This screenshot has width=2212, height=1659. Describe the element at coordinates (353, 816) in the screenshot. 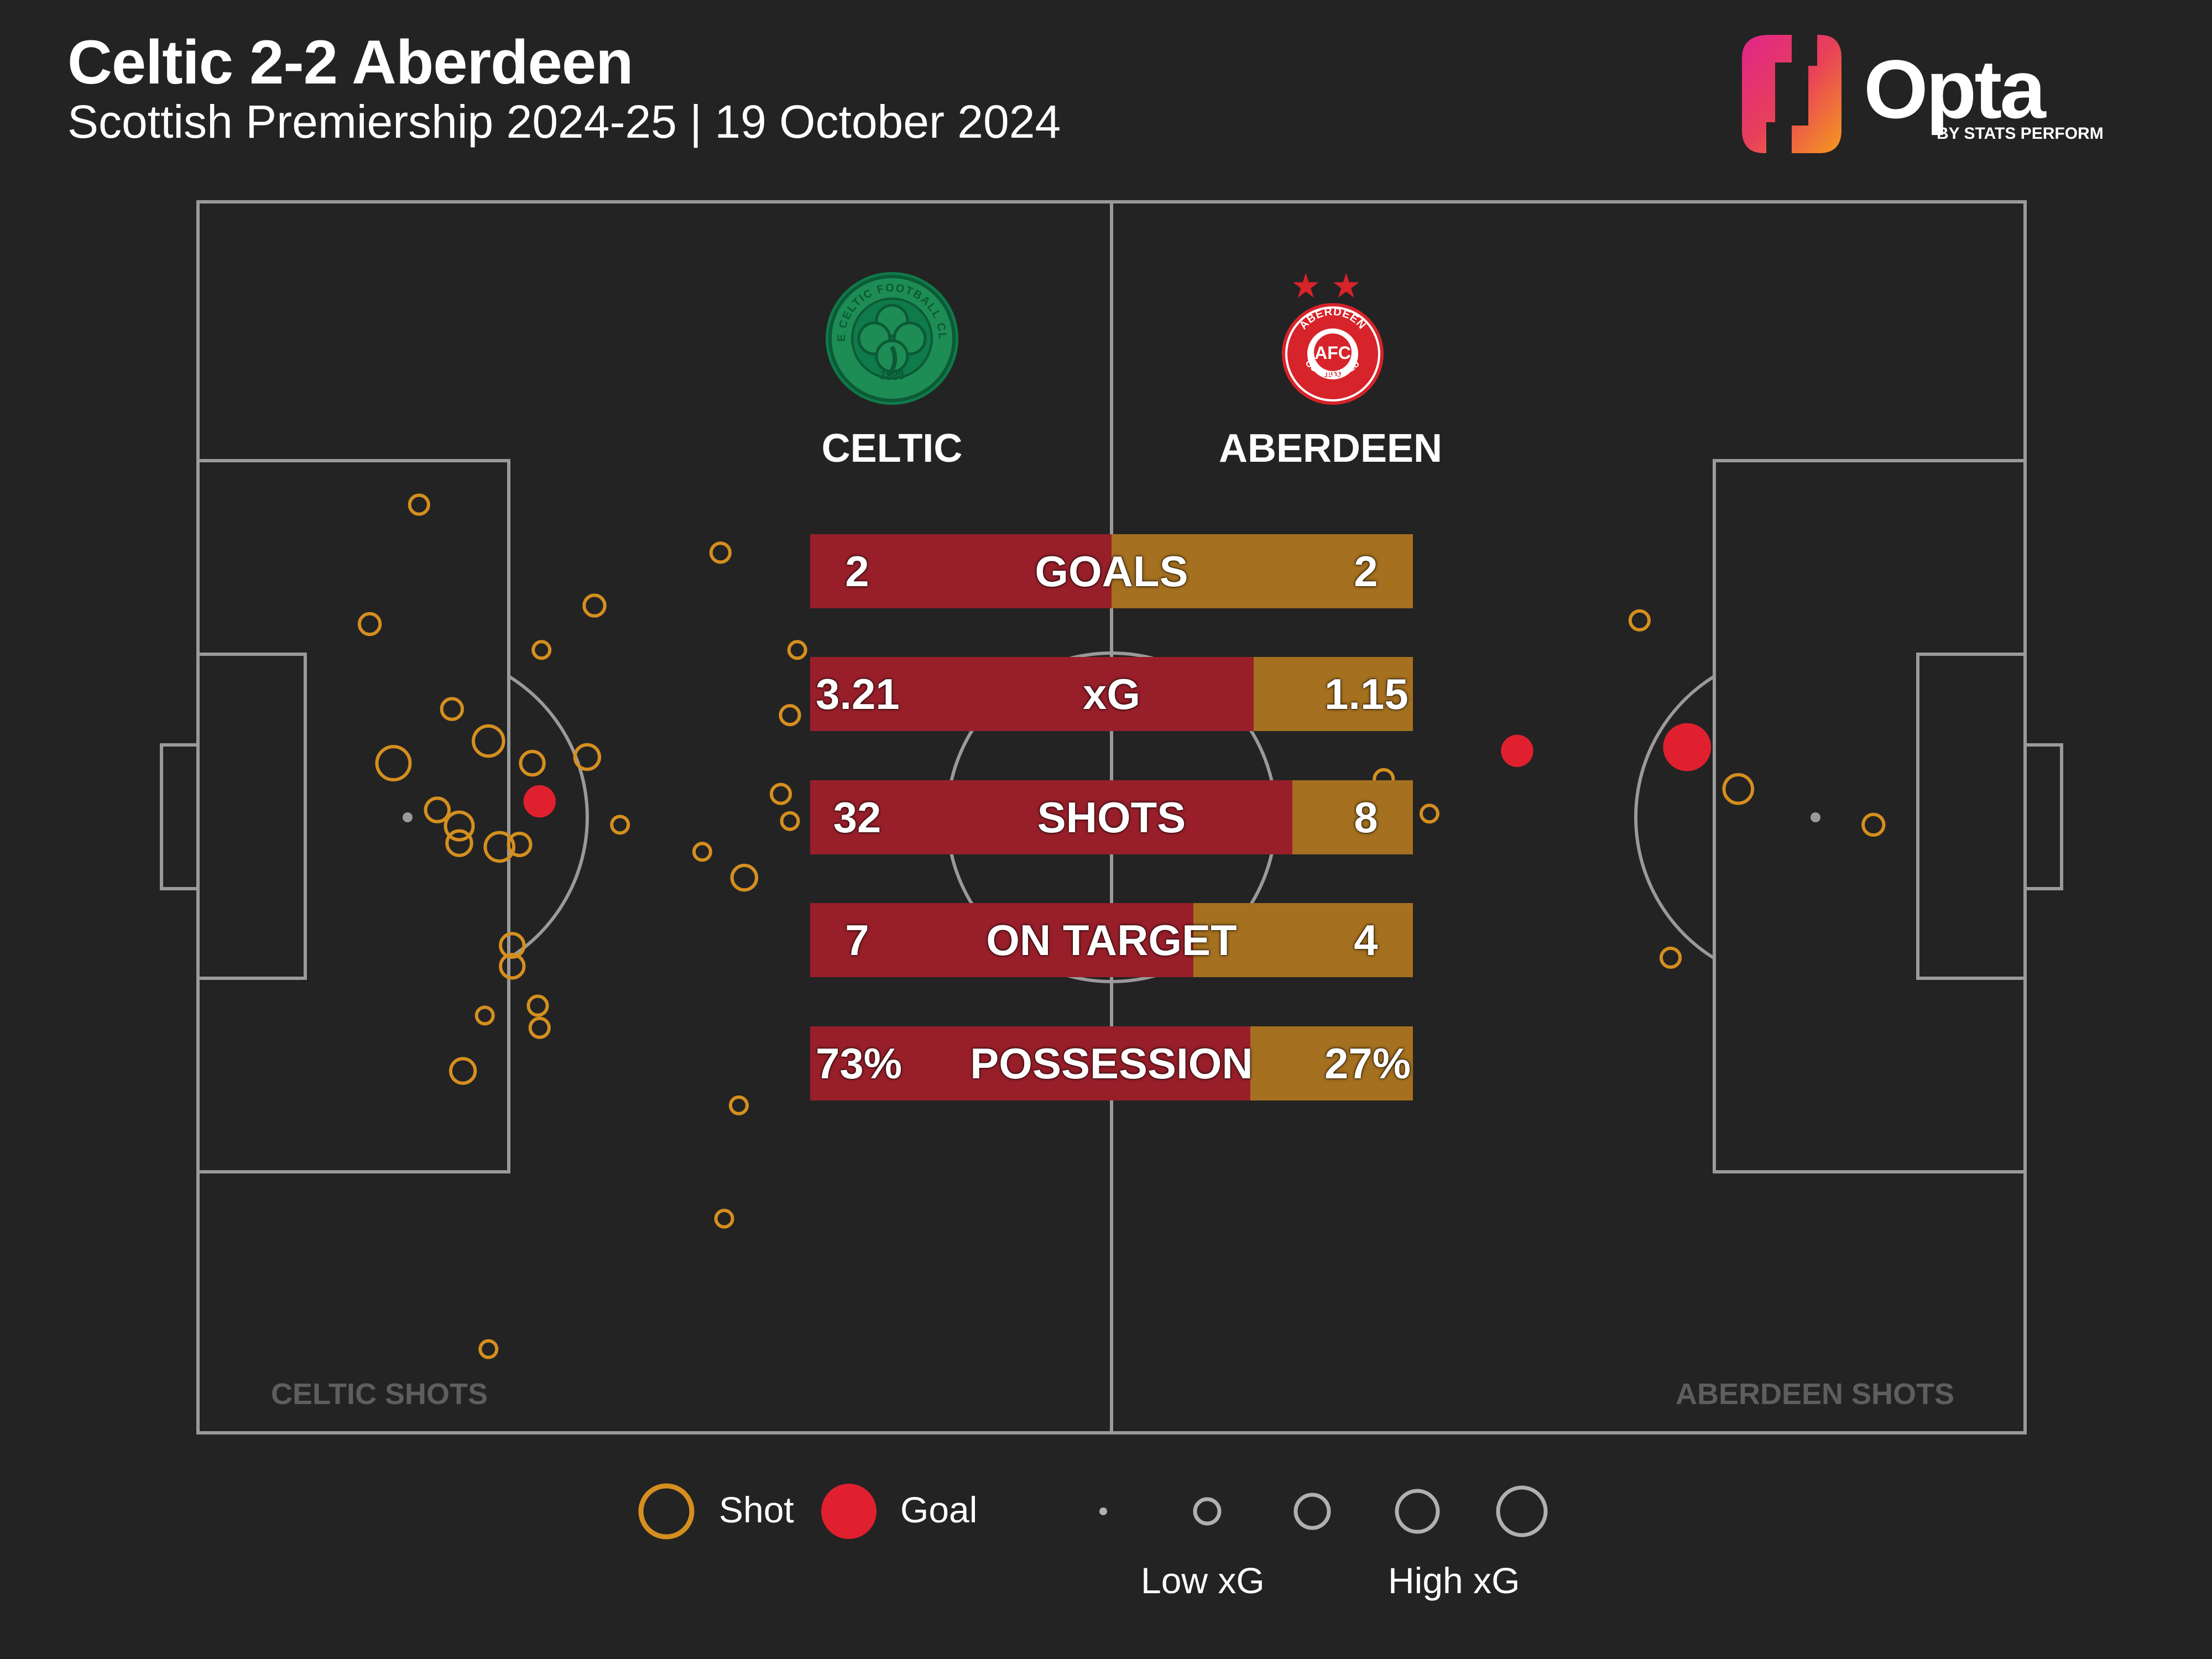

I see `left-penalty-area` at that location.